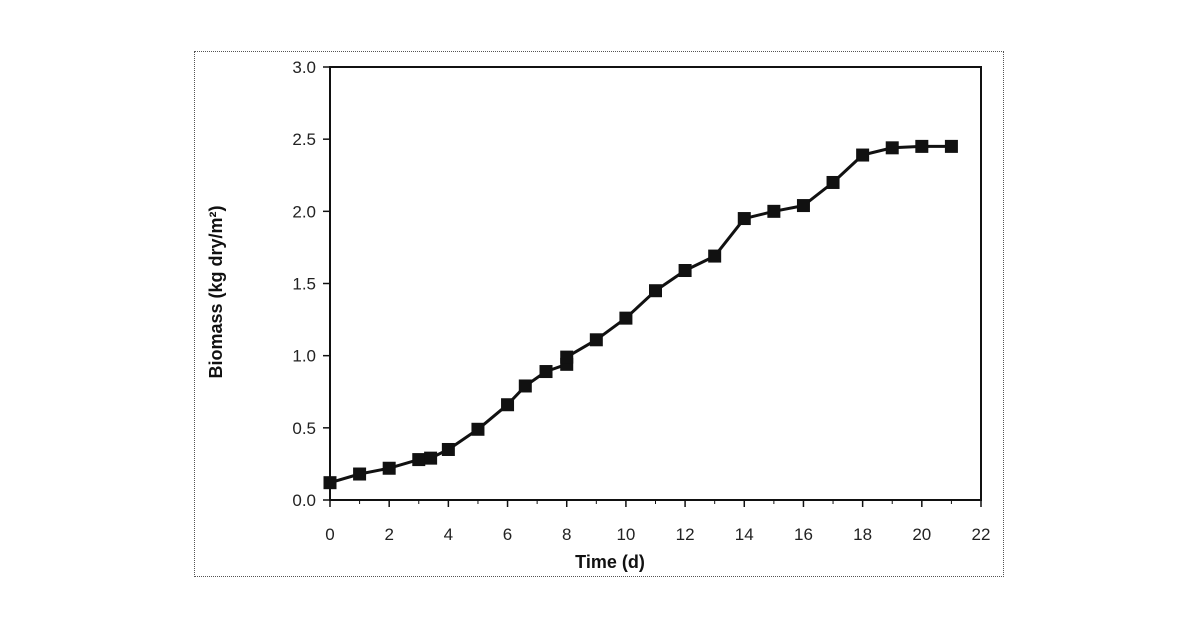 The height and width of the screenshot is (630, 1200). Describe the element at coordinates (862, 534) in the screenshot. I see `x-tick-label: 18` at that location.